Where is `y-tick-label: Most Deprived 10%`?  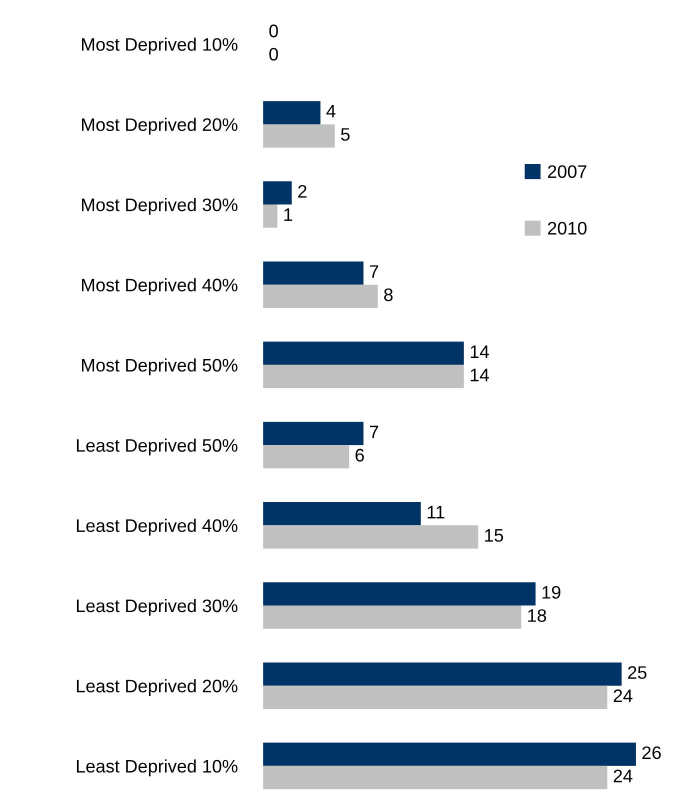
y-tick-label: Most Deprived 10% is located at coordinates (160, 46).